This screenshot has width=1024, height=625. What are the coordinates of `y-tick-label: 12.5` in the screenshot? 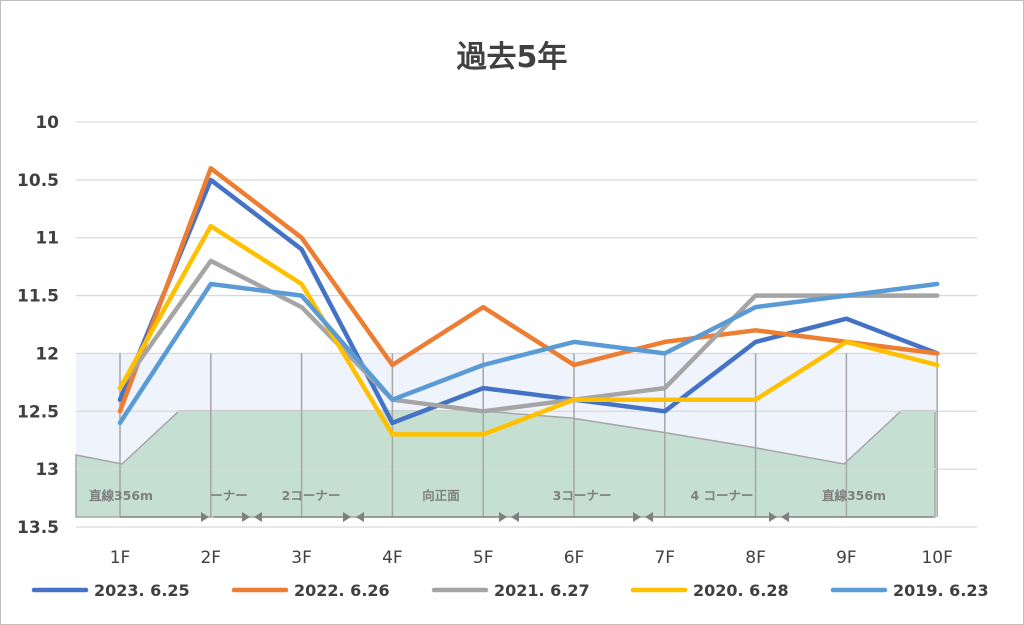 It's located at (38, 412).